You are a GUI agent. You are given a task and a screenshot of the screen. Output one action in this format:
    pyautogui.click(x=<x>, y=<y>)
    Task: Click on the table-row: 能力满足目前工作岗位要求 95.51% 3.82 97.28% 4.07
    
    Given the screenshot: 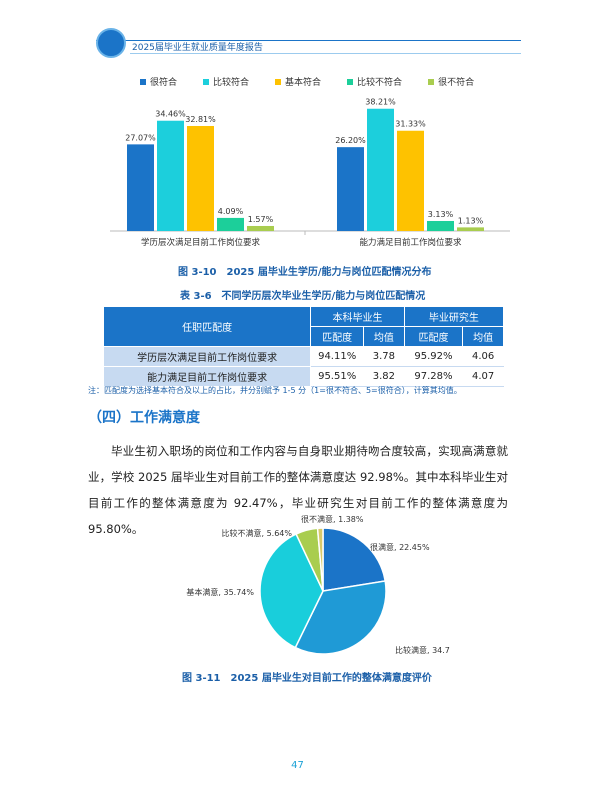 What is the action you would take?
    pyautogui.click(x=303, y=376)
    